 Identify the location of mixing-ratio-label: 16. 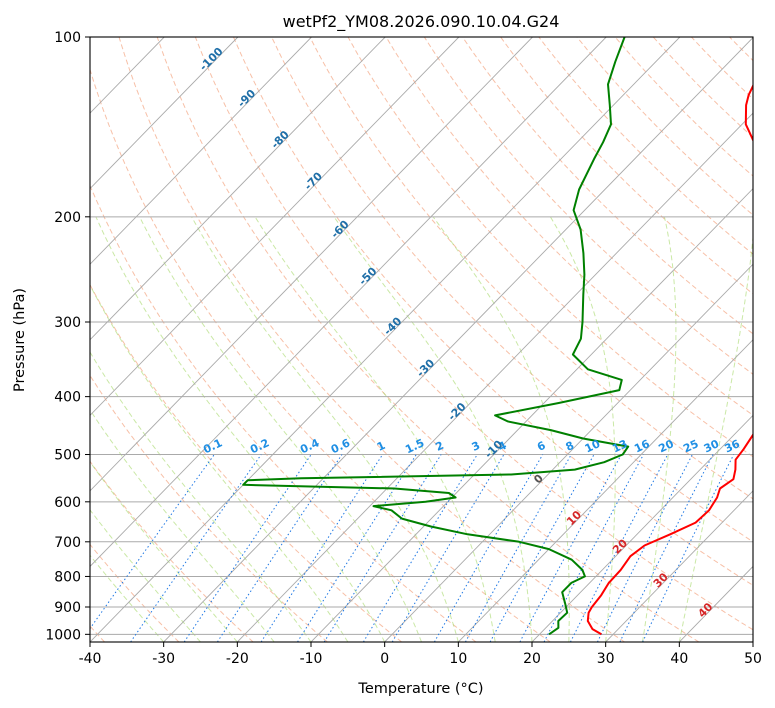
(642, 446).